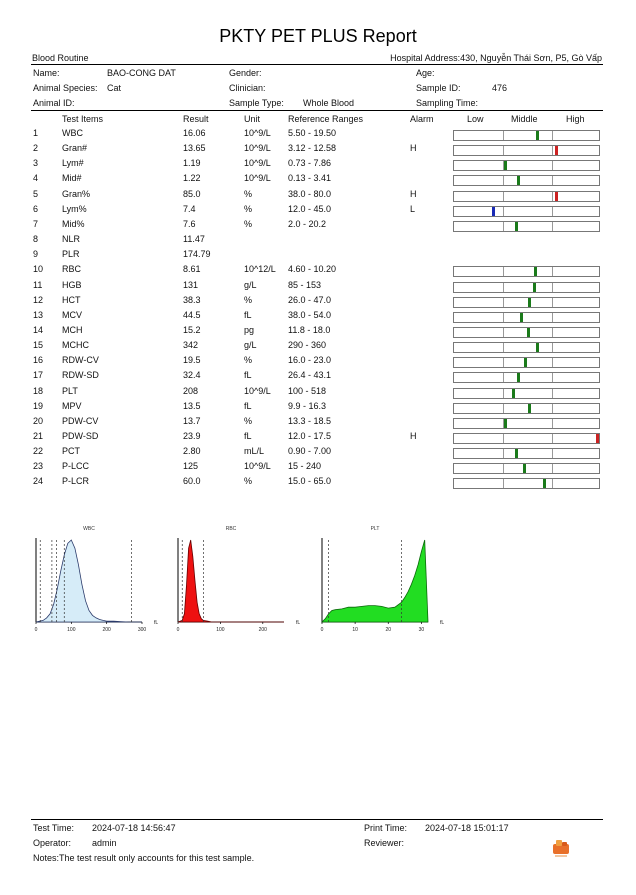 The image size is (636, 895). Describe the element at coordinates (307, 345) in the screenshot. I see `reference-range: 290 - 360` at that location.